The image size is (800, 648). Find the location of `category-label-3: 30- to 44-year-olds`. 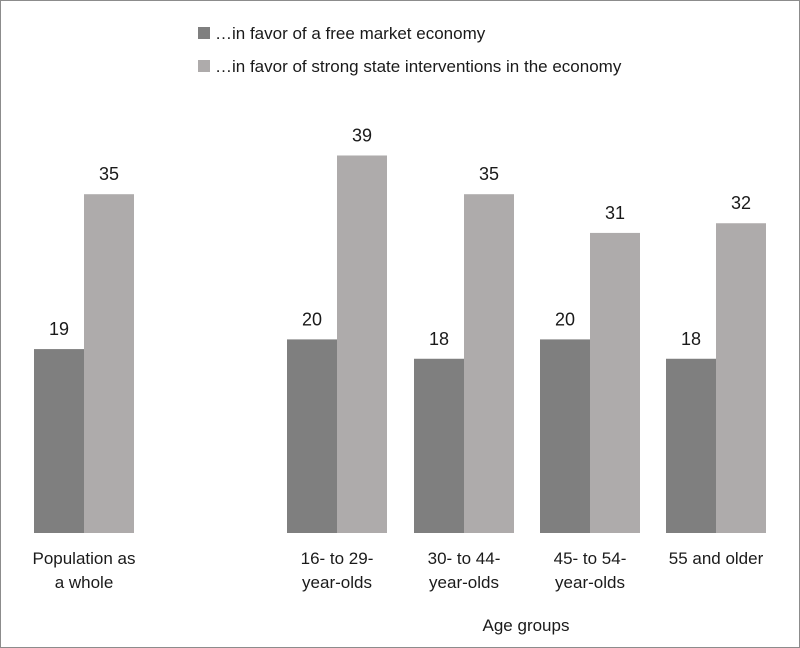

category-label-3: 30- to 44-year-olds is located at coordinates (464, 570).